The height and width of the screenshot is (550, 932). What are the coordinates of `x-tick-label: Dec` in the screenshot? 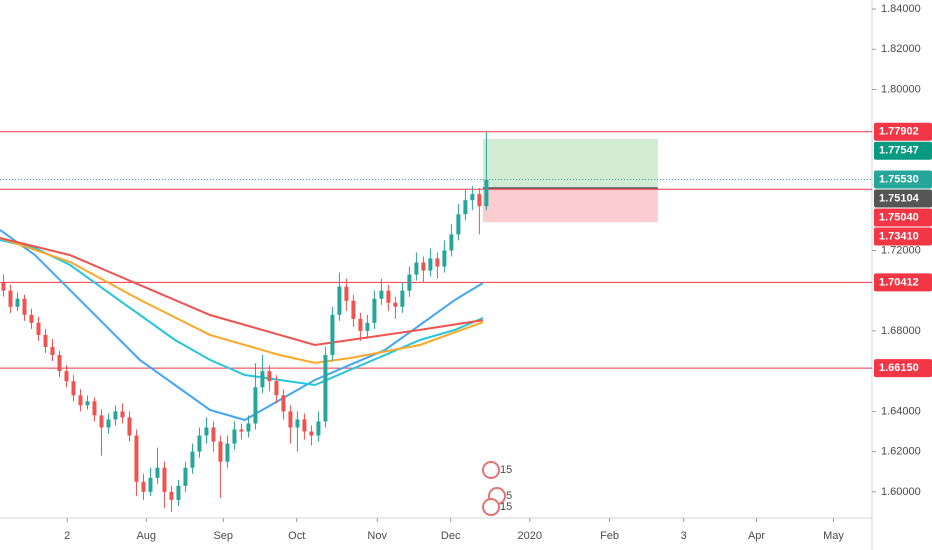 It's located at (451, 536).